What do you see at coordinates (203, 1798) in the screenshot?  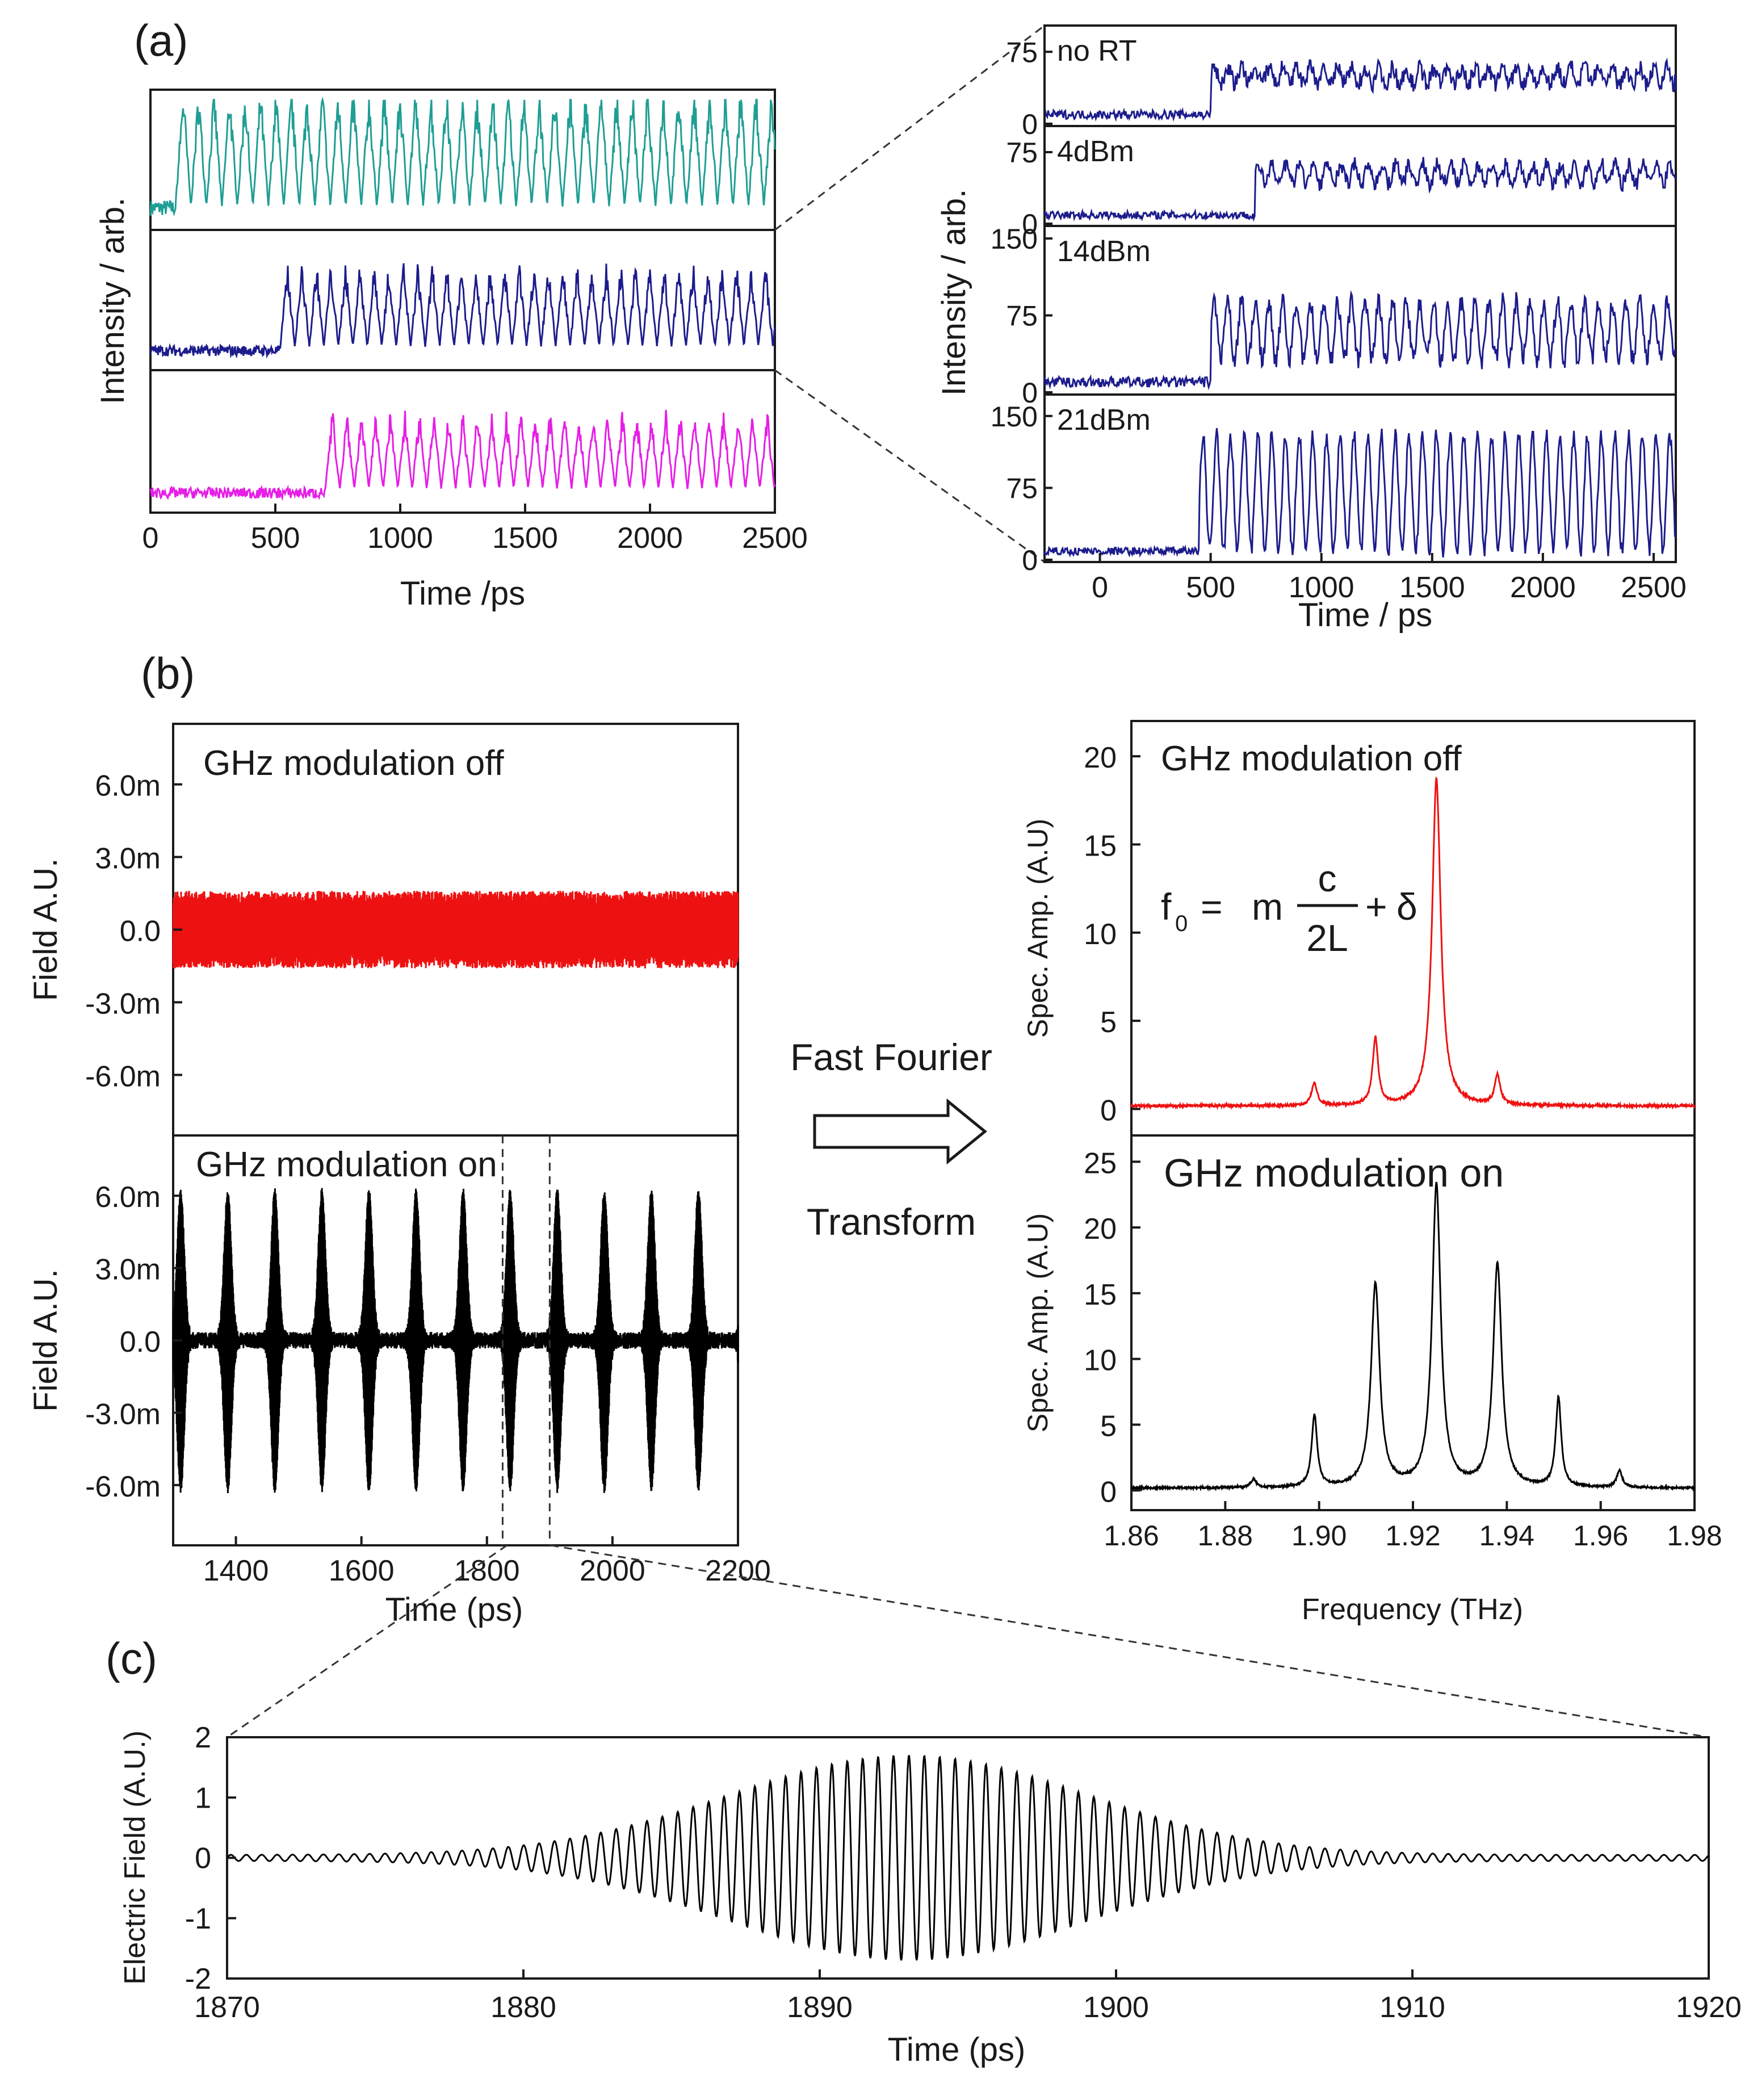 I see `c-ytick-label: 1` at bounding box center [203, 1798].